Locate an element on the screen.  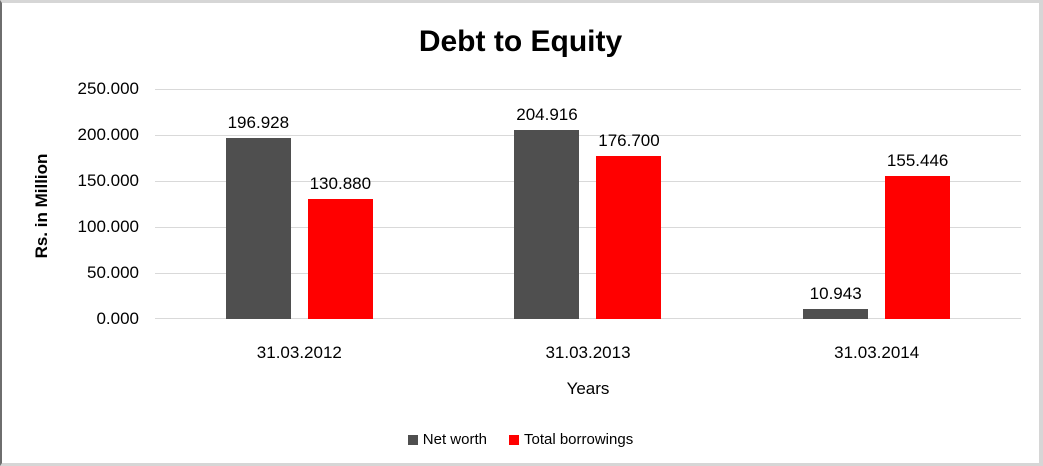
chart-title: Debt to Equity is located at coordinates (520, 41).